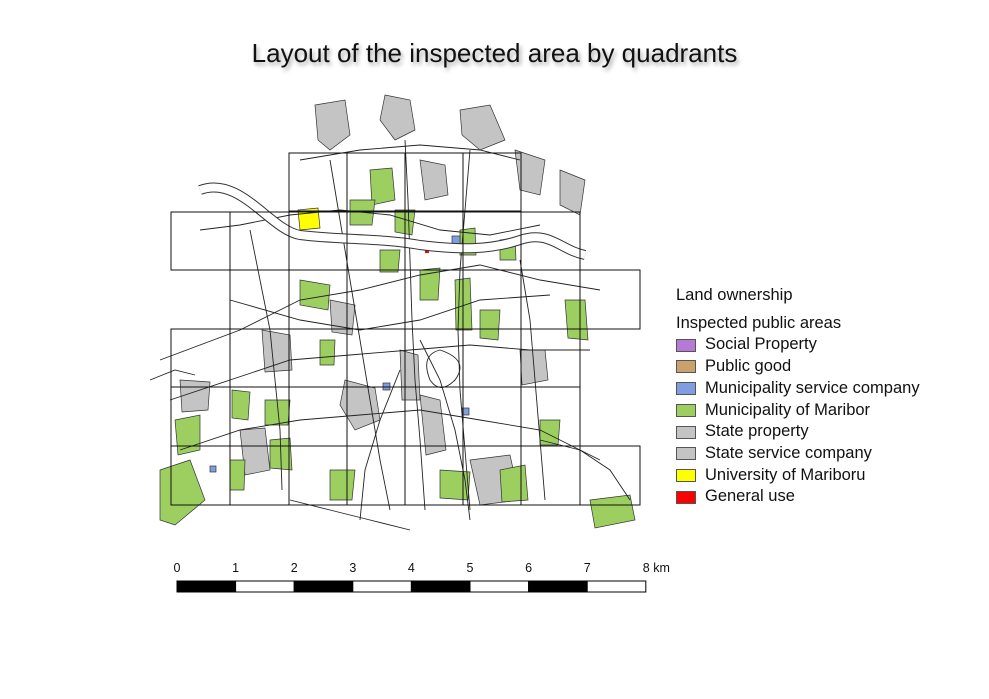 The image size is (989, 699). What do you see at coordinates (748, 366) in the screenshot?
I see `legend-label: Public good` at bounding box center [748, 366].